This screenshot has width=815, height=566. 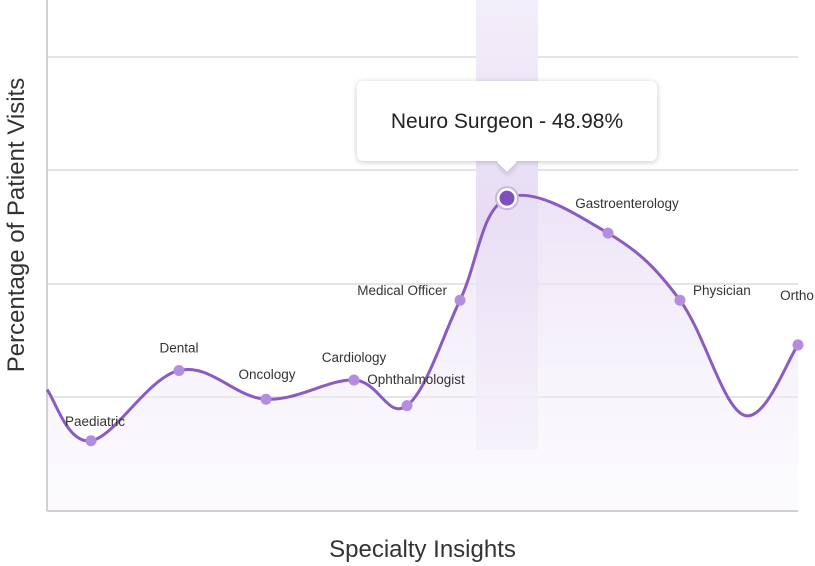 I want to click on data-point-ortho, so click(x=798, y=345).